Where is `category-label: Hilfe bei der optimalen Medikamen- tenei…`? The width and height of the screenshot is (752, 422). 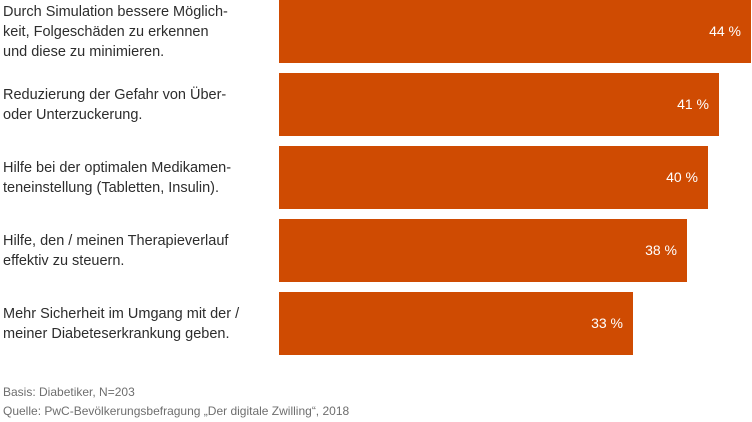 category-label: Hilfe bei der optimalen Medikamen- tenei… is located at coordinates (117, 177).